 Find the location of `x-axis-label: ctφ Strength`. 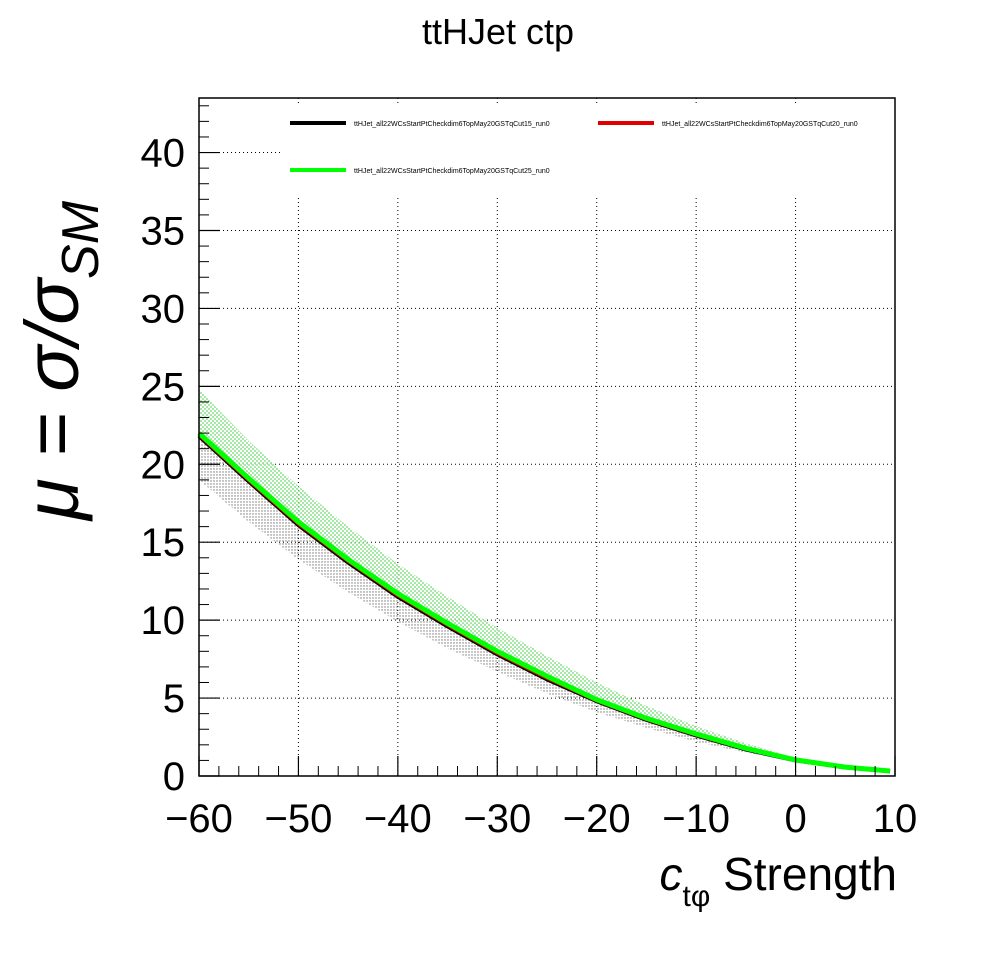

x-axis-label: ctφ Strength is located at coordinates (778, 880).